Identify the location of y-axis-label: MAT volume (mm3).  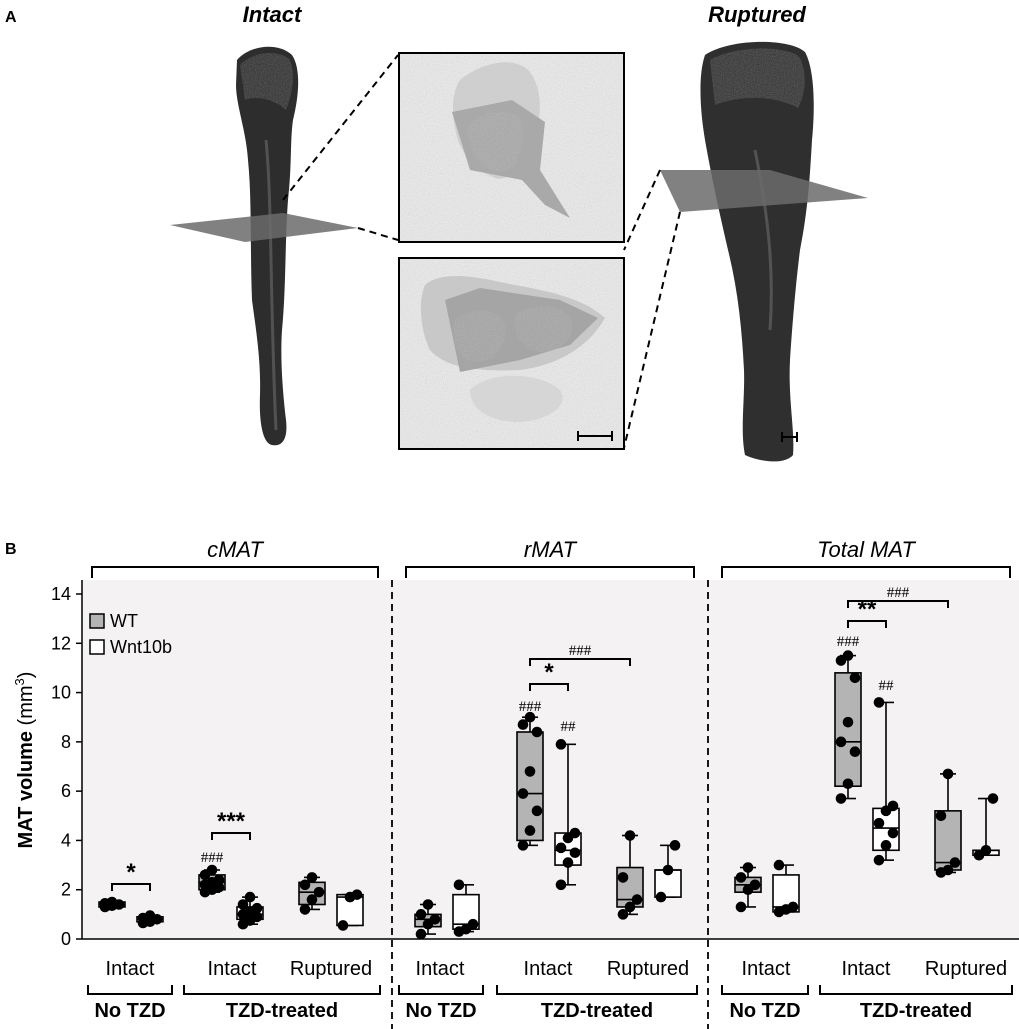
(24, 760).